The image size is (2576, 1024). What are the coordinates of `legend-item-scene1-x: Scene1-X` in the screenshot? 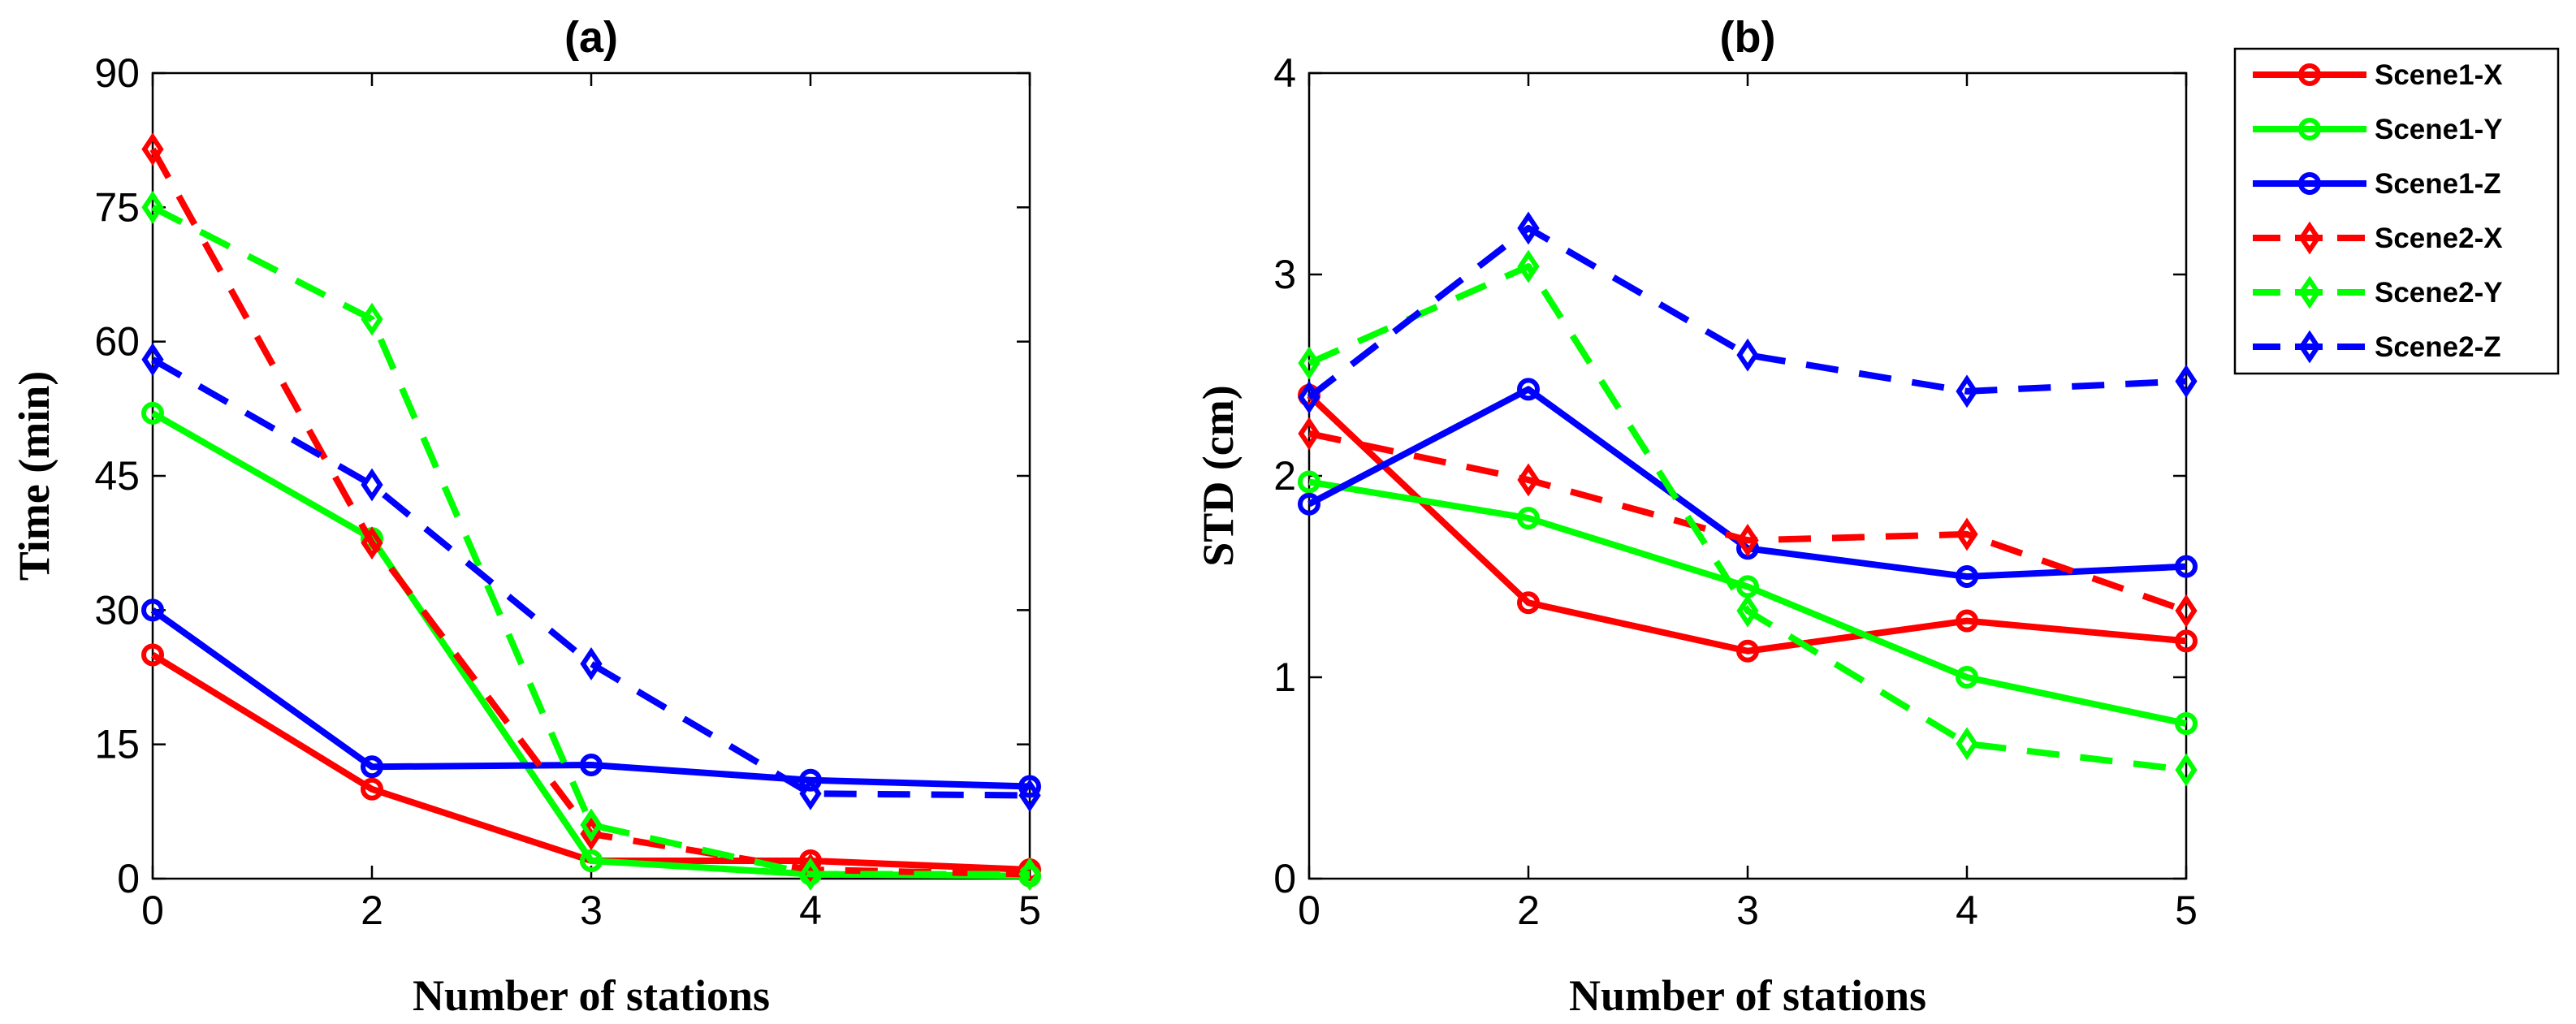 It's located at (2378, 75).